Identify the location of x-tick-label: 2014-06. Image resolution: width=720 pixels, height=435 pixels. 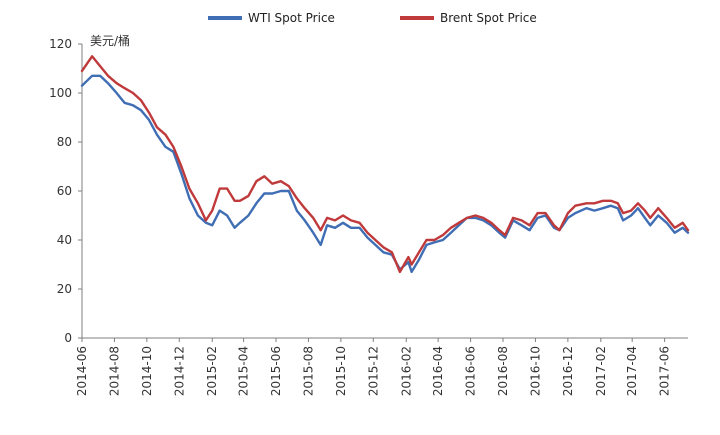
(82, 371).